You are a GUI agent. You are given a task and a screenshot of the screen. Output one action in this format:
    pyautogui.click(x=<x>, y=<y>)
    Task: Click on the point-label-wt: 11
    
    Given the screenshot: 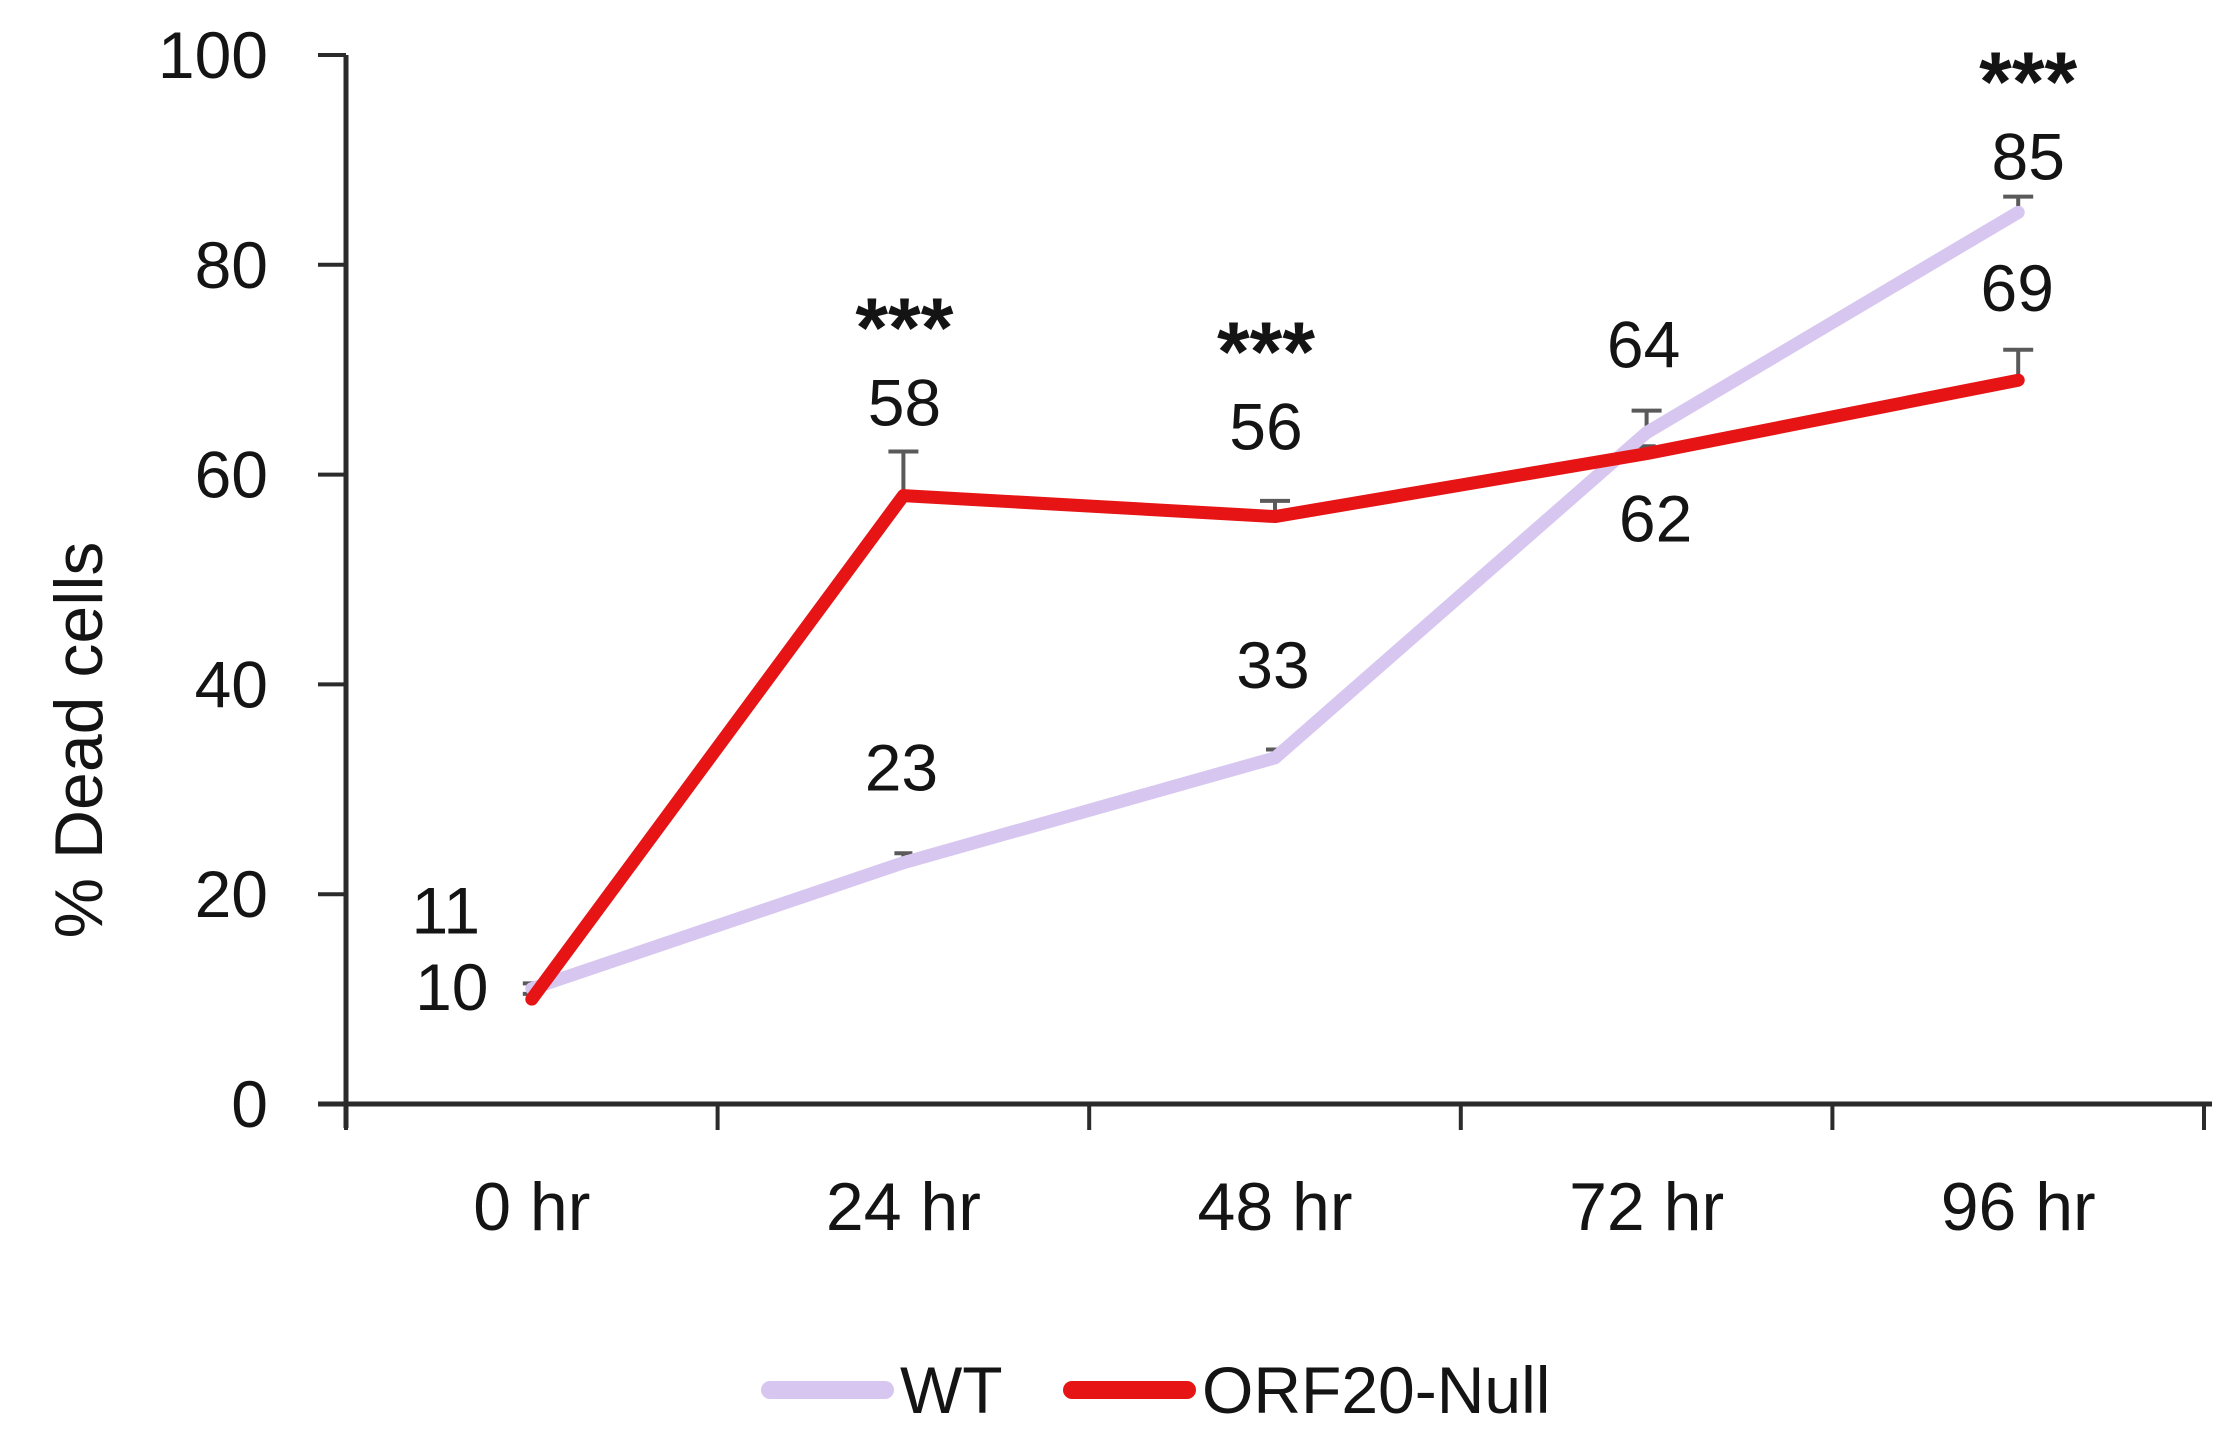 What is the action you would take?
    pyautogui.click(x=446, y=911)
    